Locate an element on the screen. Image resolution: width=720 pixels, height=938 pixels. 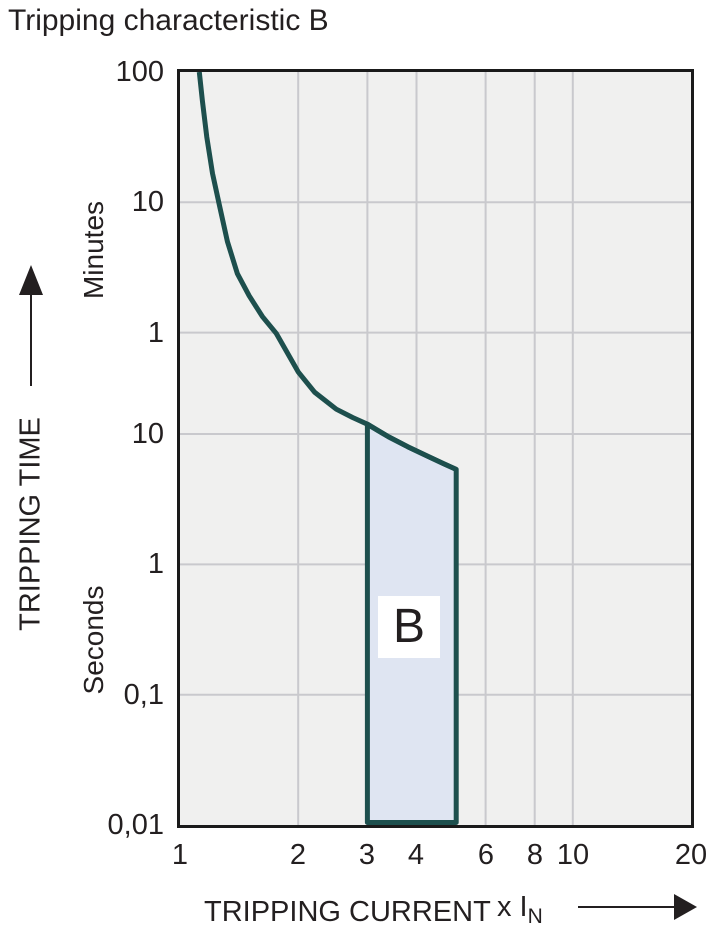
y-axis-unit-seconds: Seconds is located at coordinates (93, 640).